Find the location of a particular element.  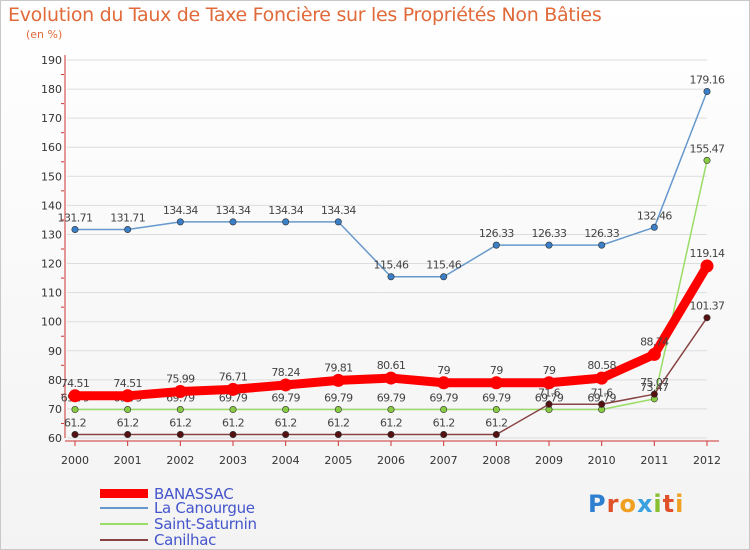

y-tick-label: 170 is located at coordinates (51, 118).